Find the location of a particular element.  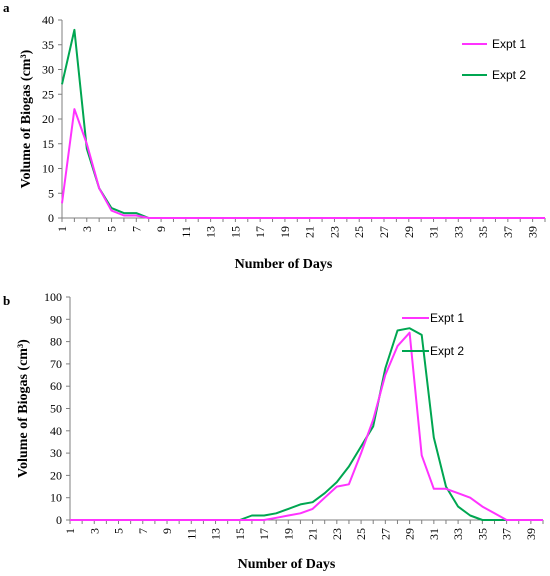

y-tick-label: 5 is located at coordinates (51, 193).